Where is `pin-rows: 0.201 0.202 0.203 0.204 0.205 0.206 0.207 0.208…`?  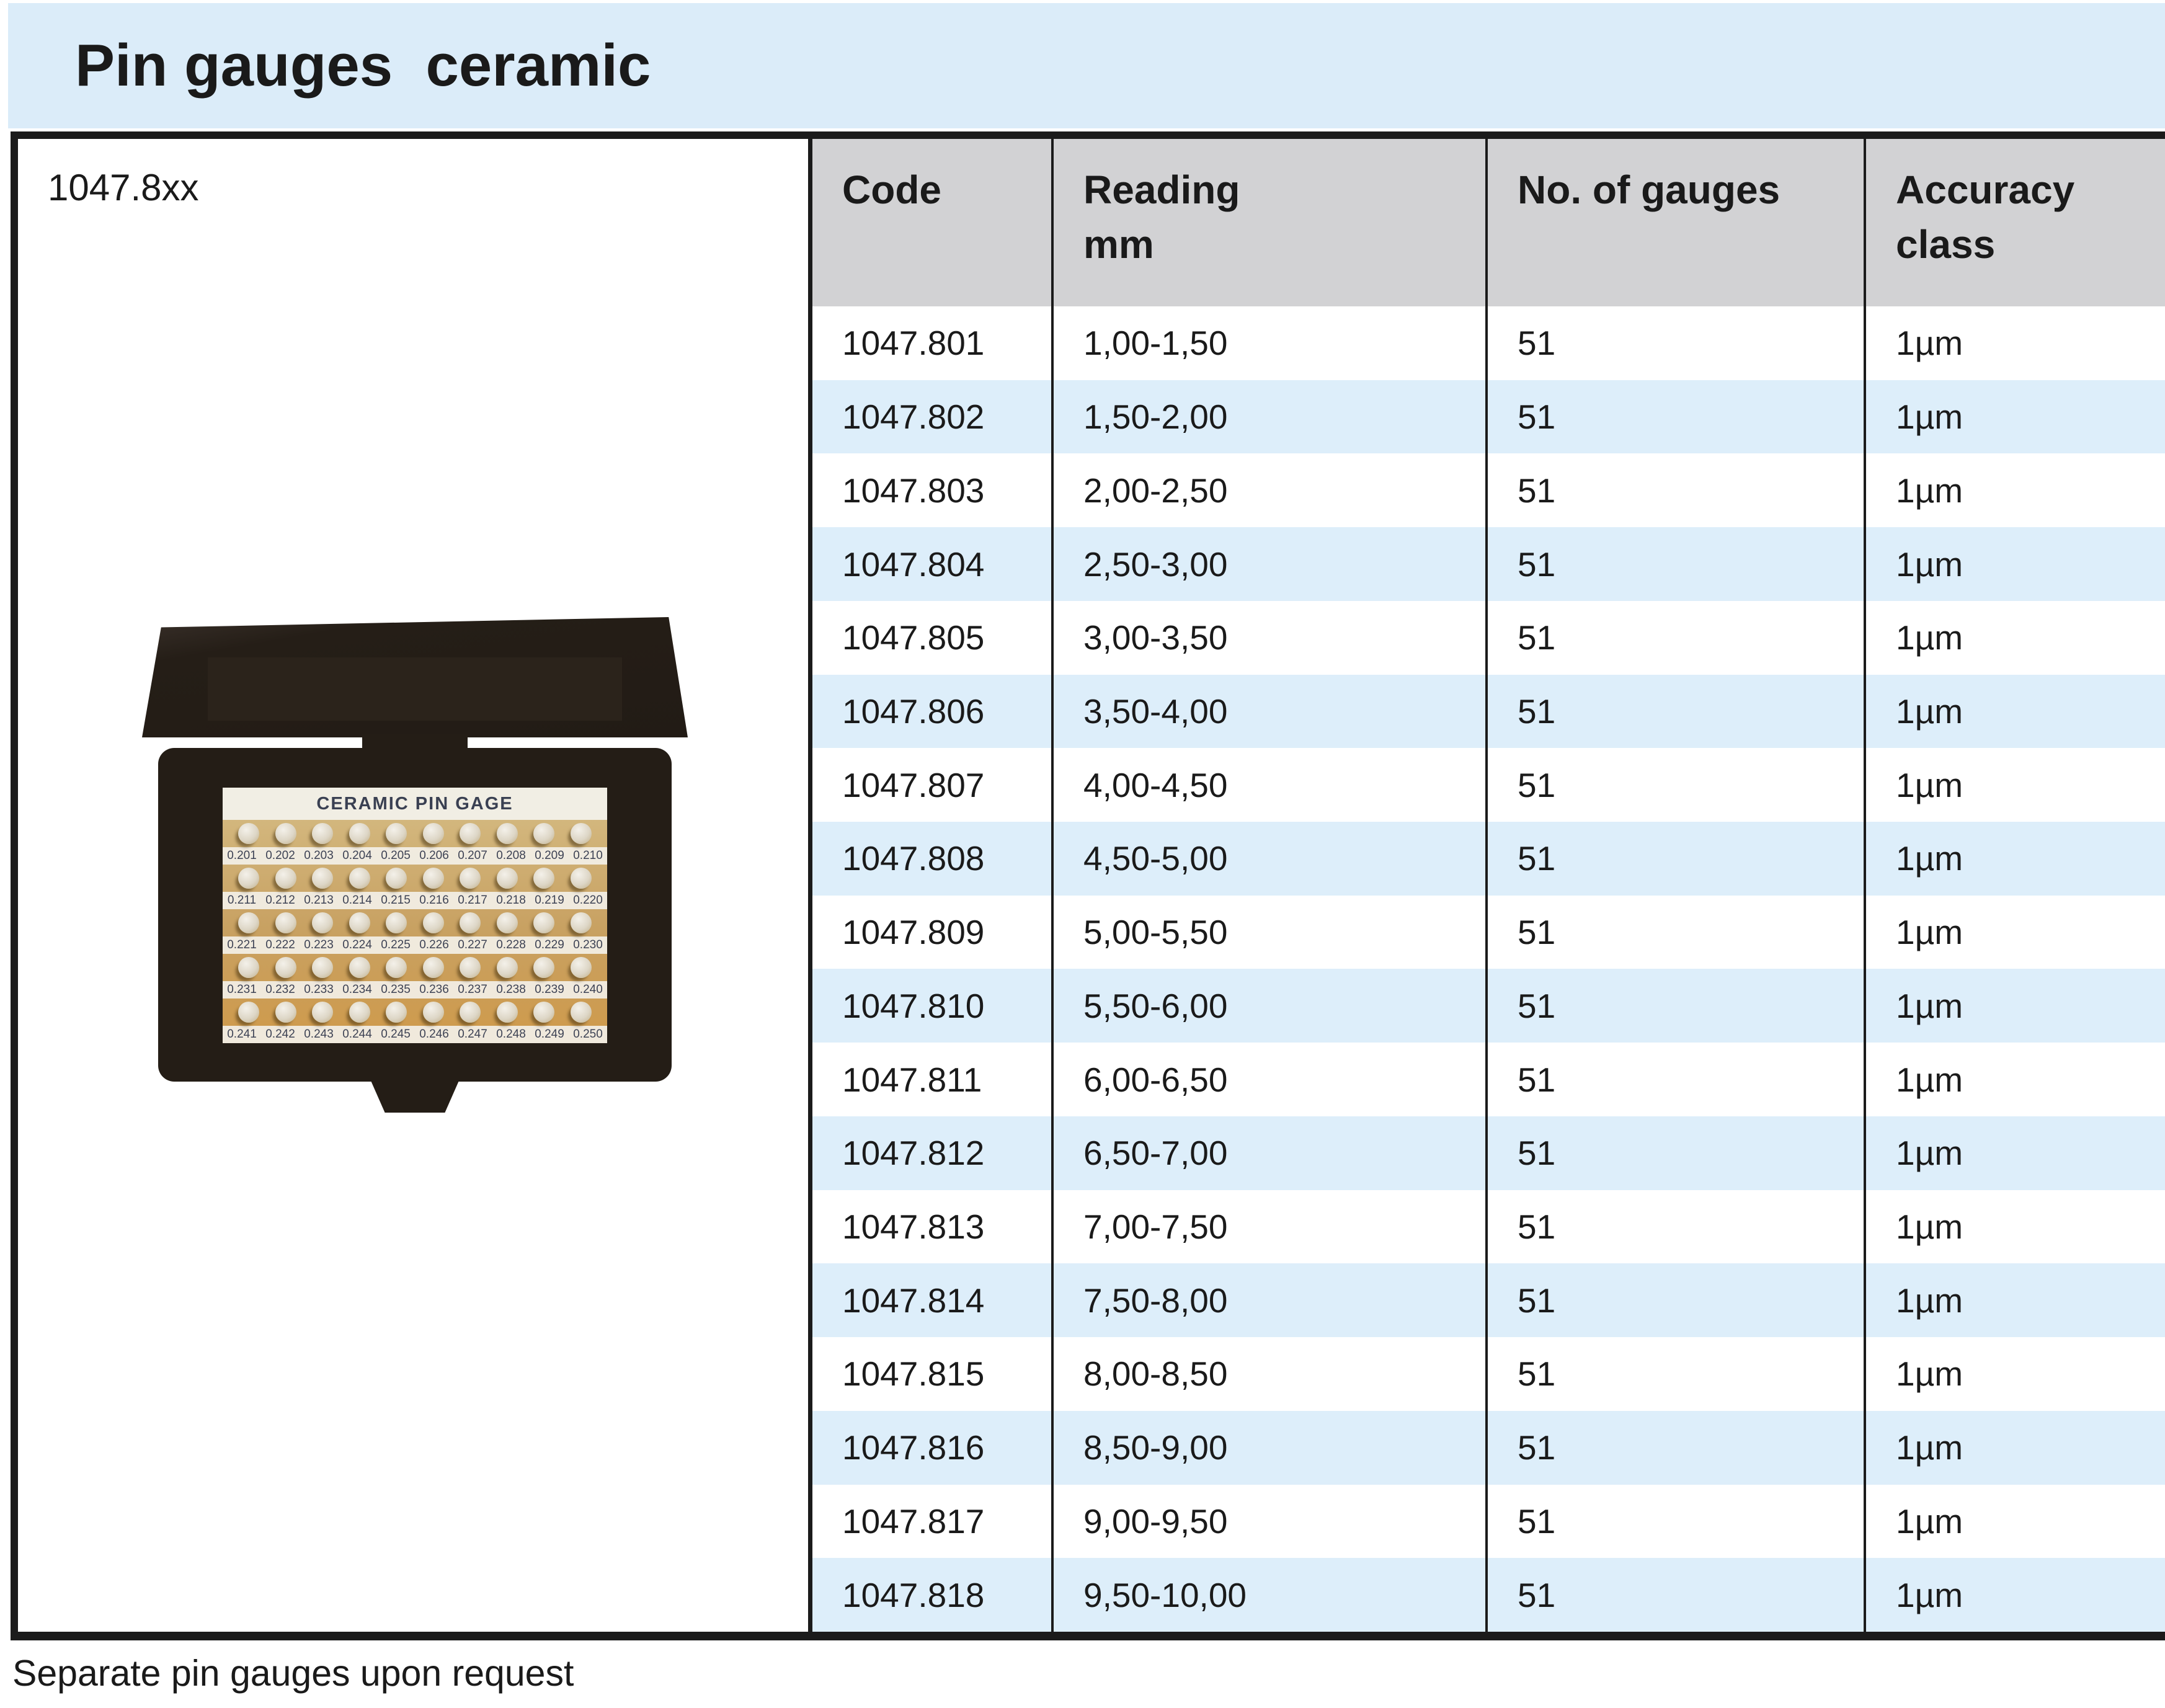
pin-rows: 0.201 0.202 0.203 0.204 0.205 0.206 0.207 0.208… is located at coordinates (415, 931).